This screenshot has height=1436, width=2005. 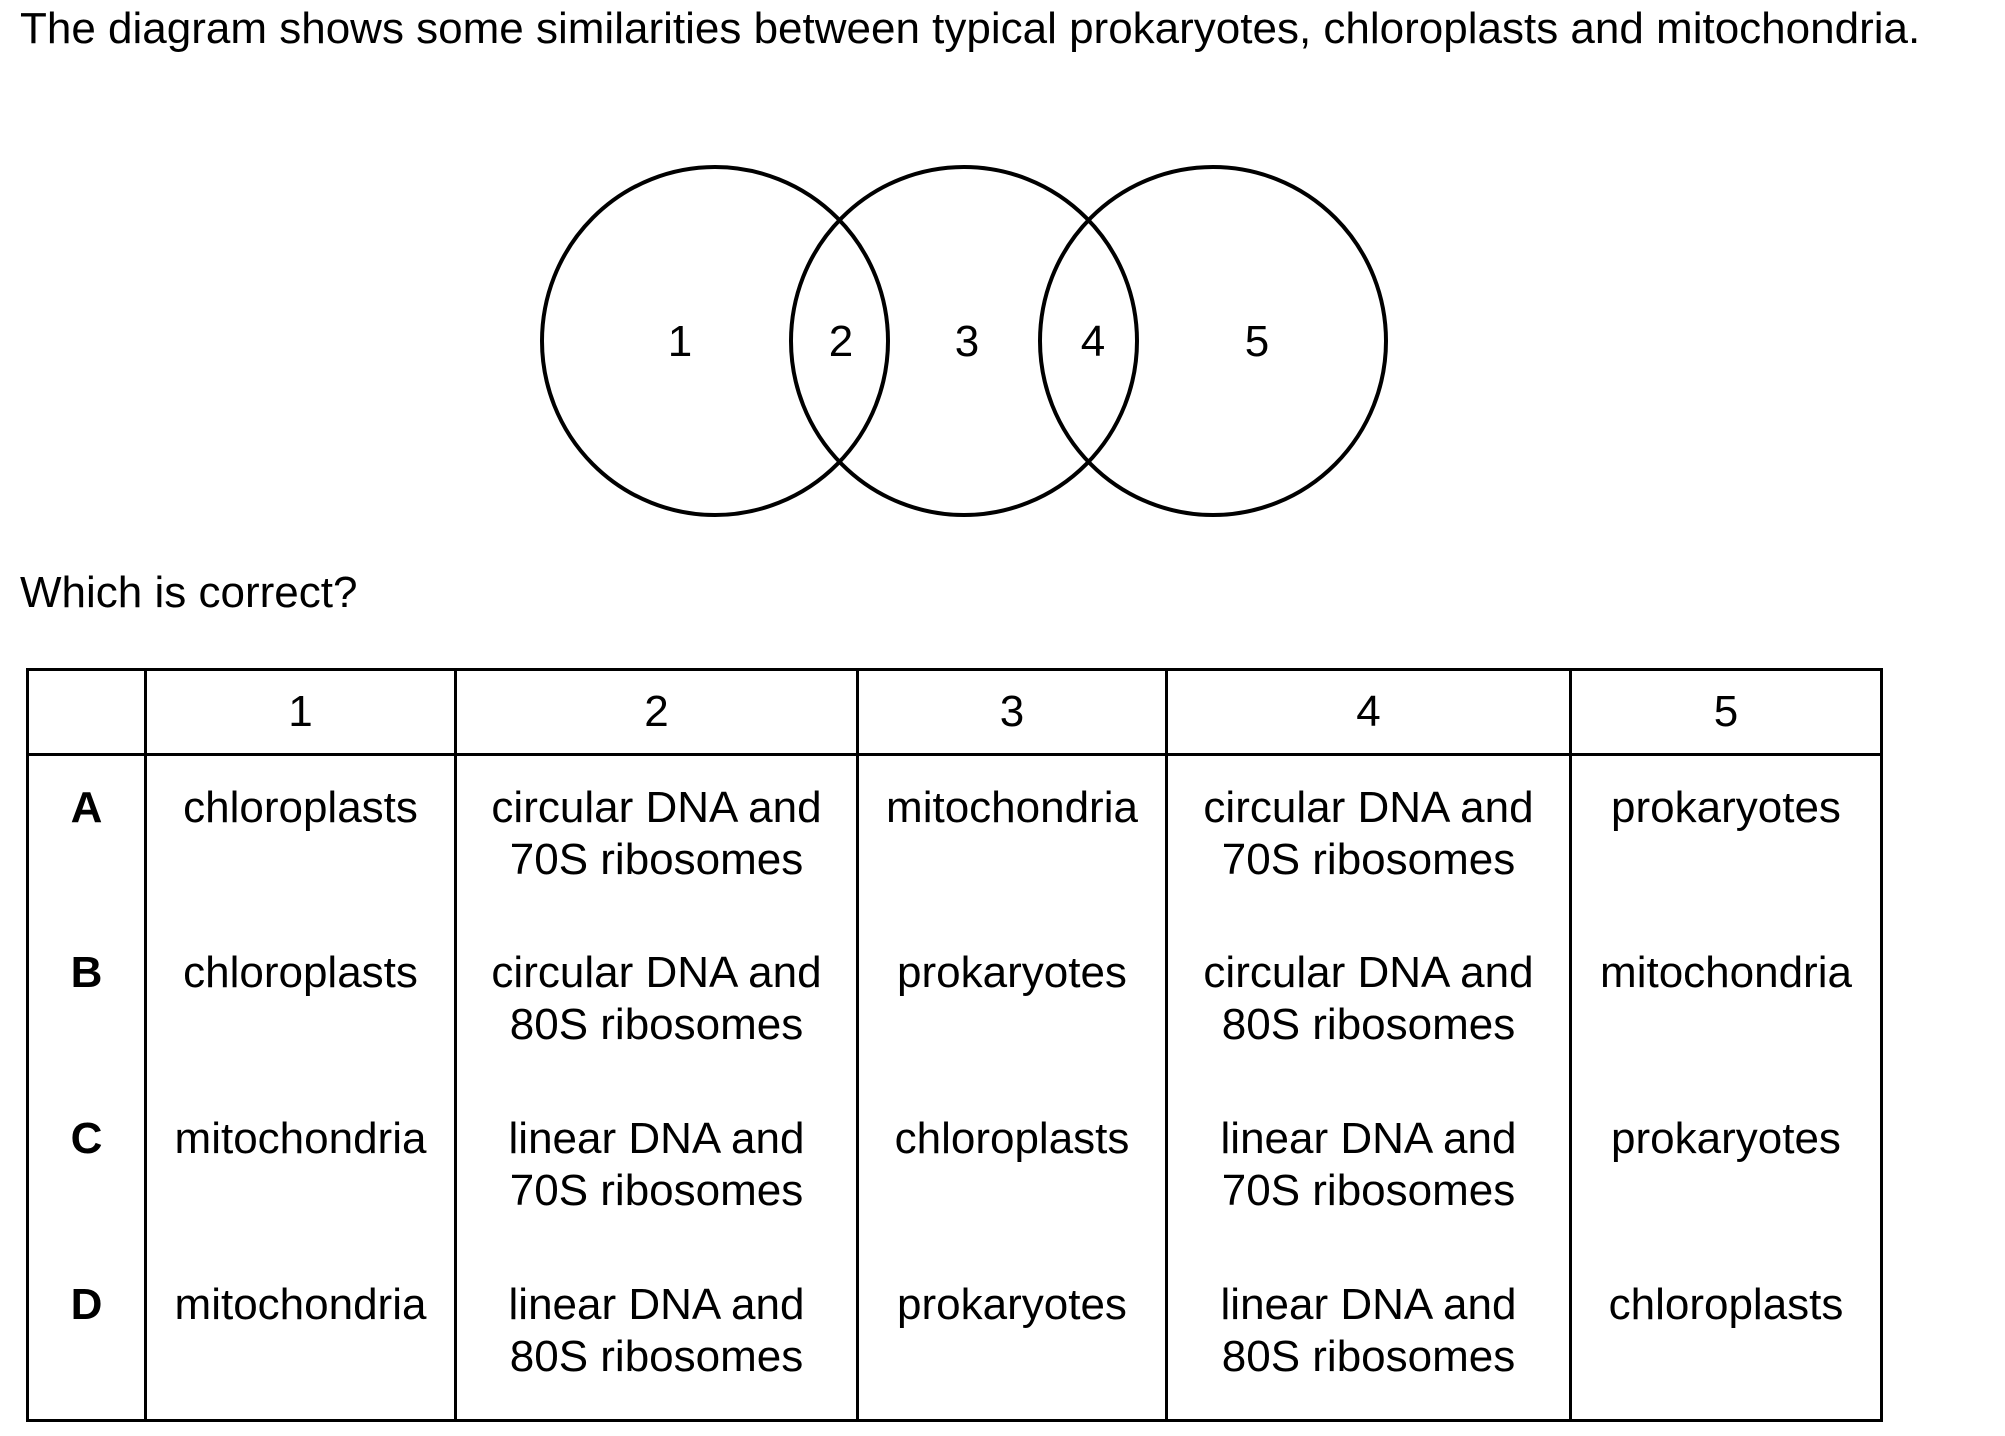 I want to click on header-blank, so click(x=86, y=712).